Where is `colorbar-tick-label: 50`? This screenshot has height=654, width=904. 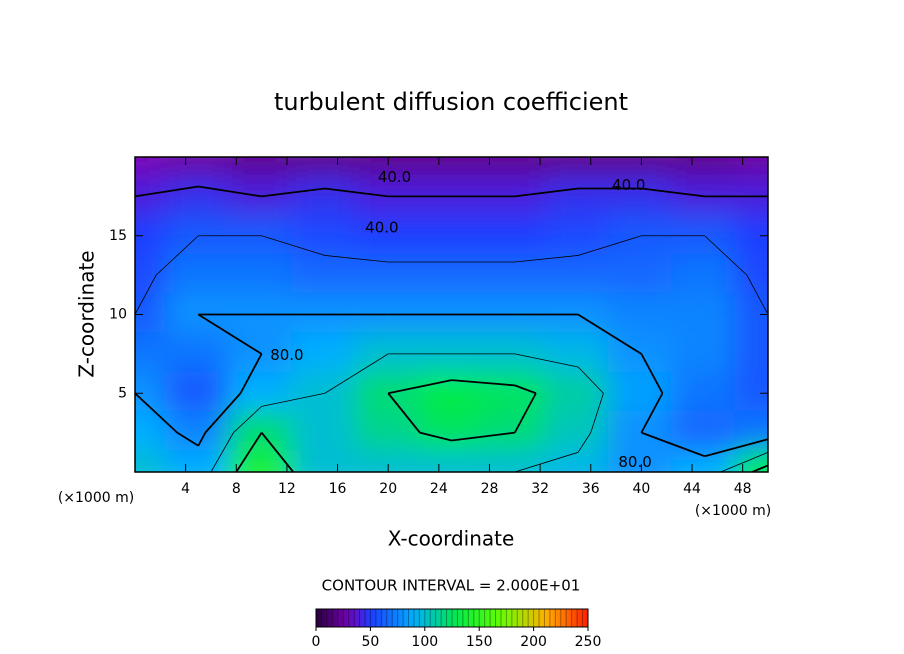 colorbar-tick-label: 50 is located at coordinates (370, 642).